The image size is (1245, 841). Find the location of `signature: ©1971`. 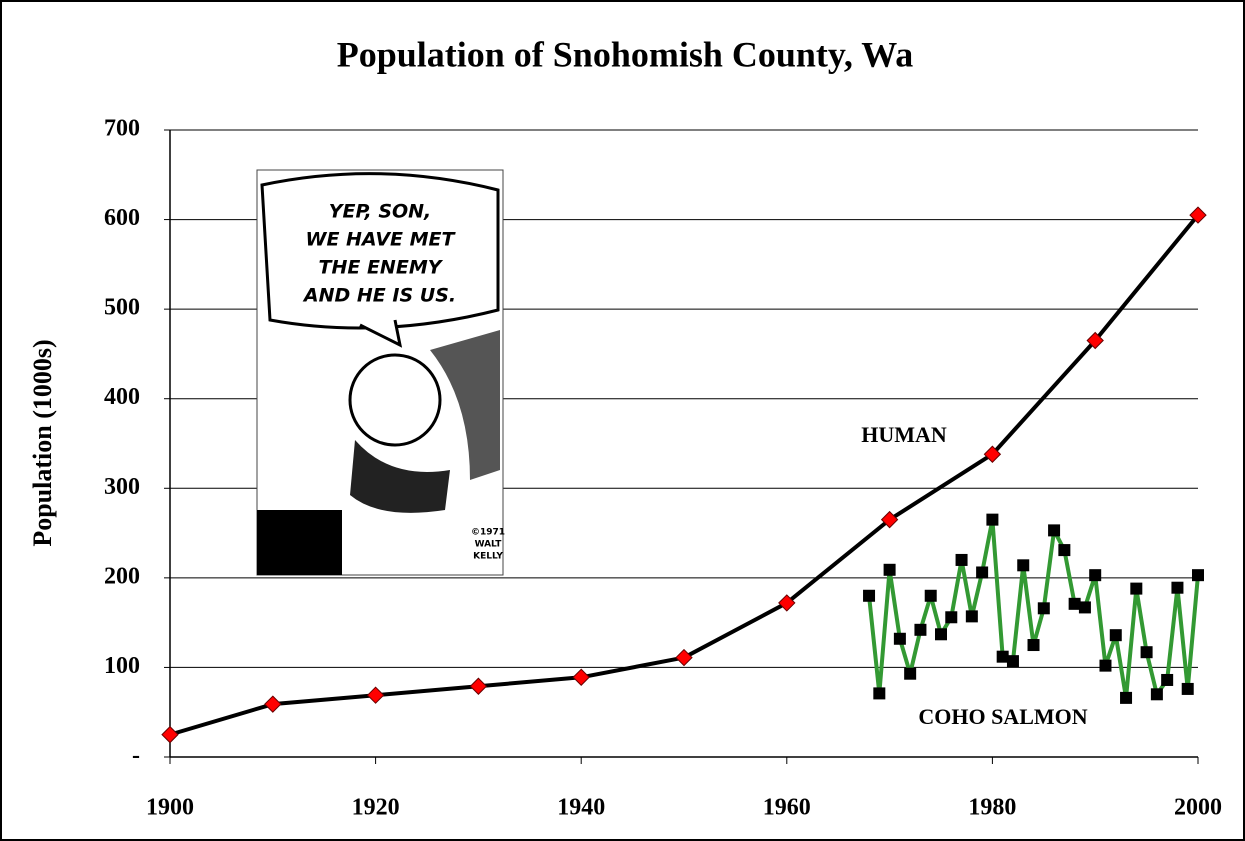

signature: ©1971 is located at coordinates (488, 533).